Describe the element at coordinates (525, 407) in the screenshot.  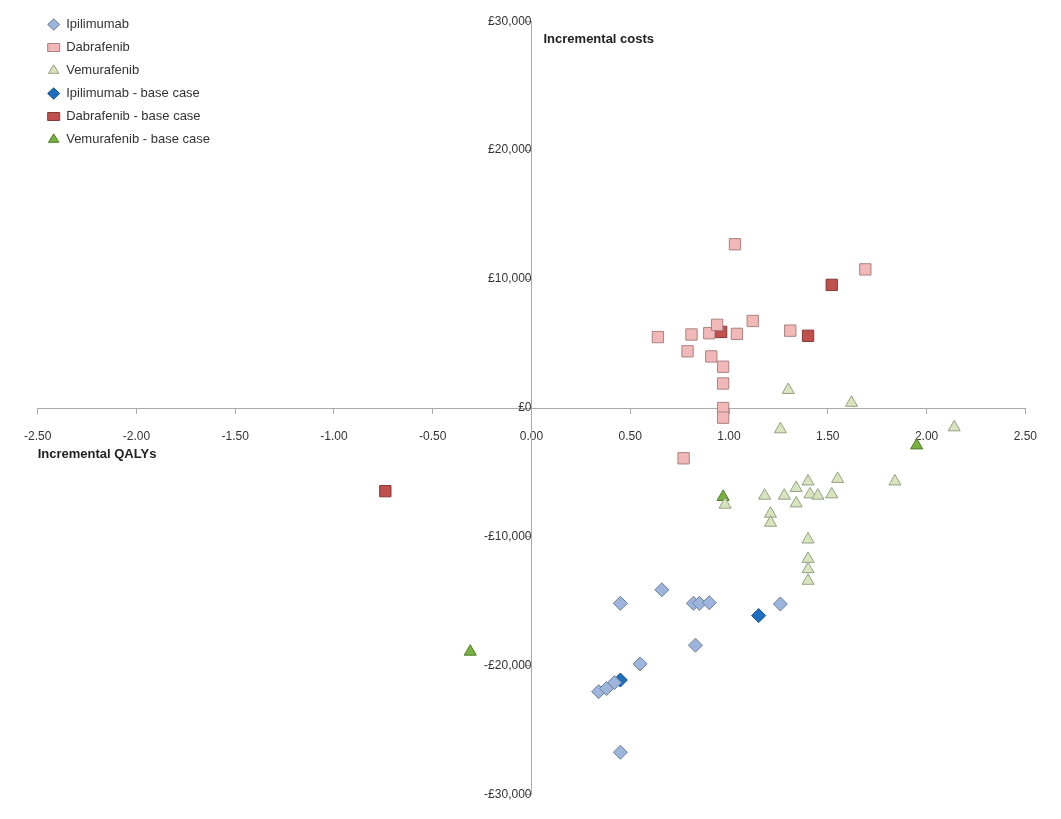
I see `y-tick-label: £0` at that location.